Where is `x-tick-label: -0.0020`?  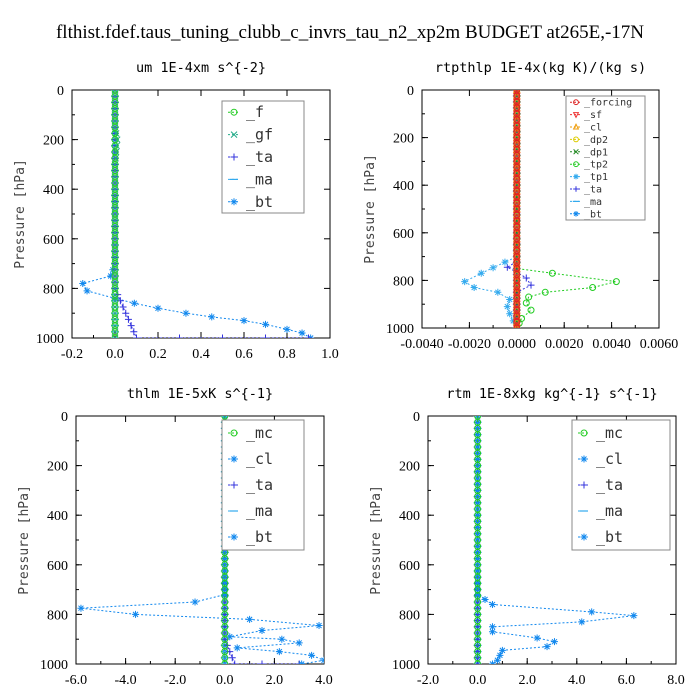
x-tick-label: -0.0020 is located at coordinates (469, 344).